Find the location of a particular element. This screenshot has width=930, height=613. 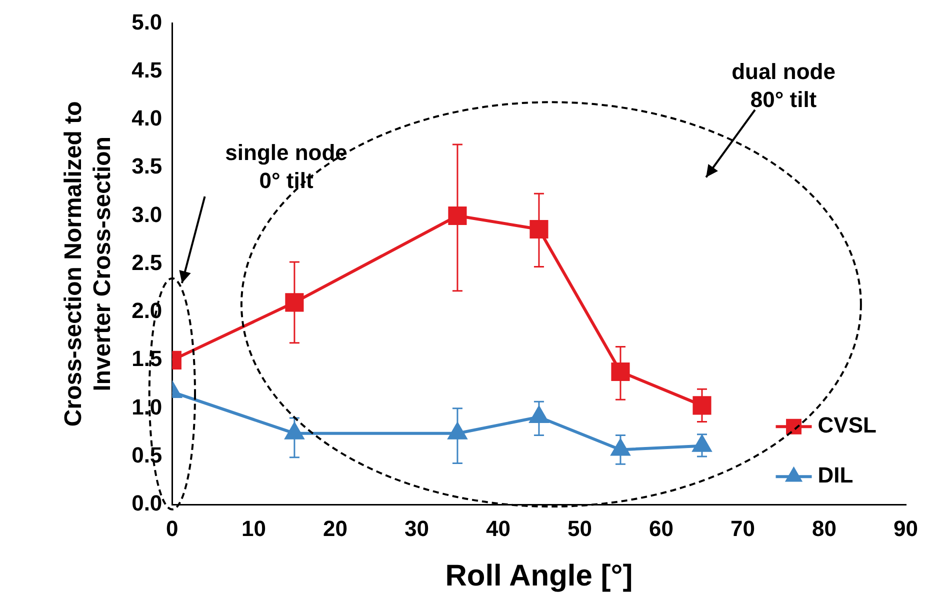

y-tick-label: 2.5 is located at coordinates (147, 262).